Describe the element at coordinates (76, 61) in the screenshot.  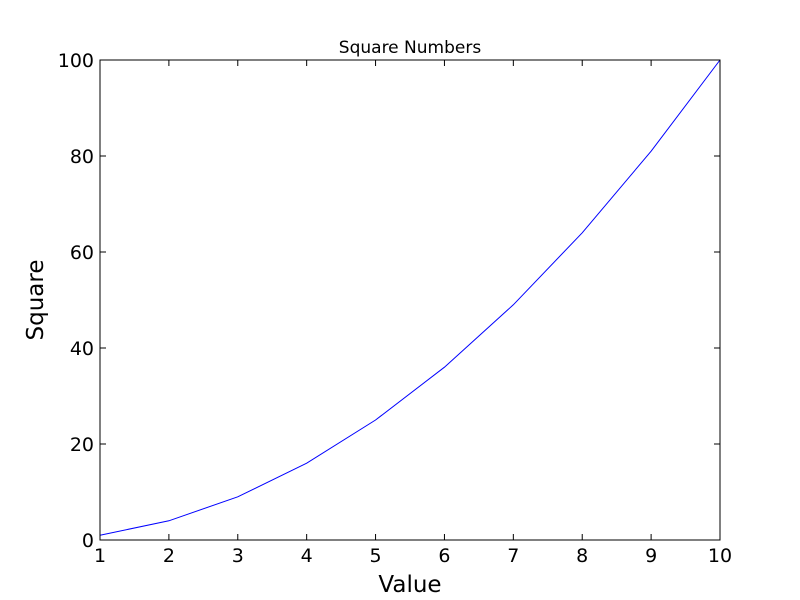
I see `y-tick-label: 100` at that location.